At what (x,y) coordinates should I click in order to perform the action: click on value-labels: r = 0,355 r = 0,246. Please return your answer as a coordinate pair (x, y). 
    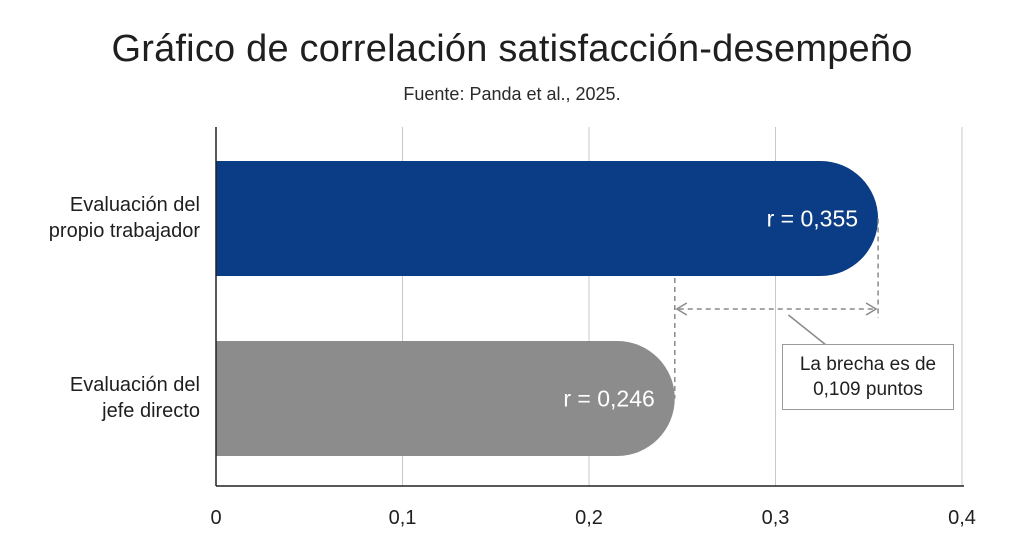
    Looking at the image, I should click on (710, 309).